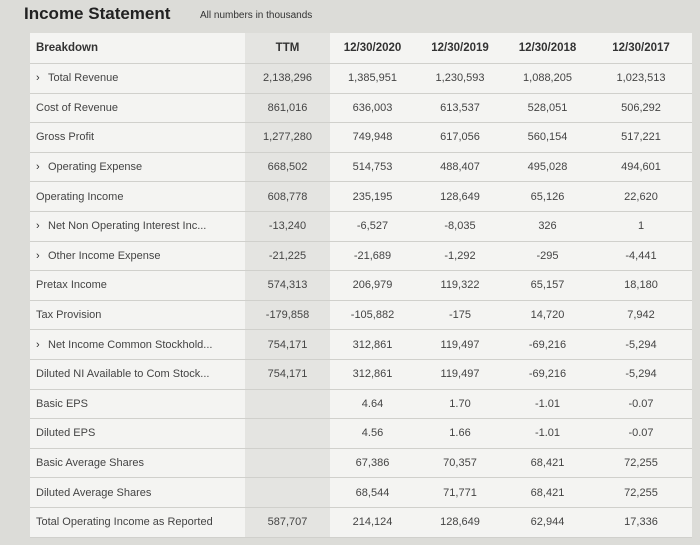 This screenshot has height=545, width=700. I want to click on cell-value: 1,277,280, so click(287, 137).